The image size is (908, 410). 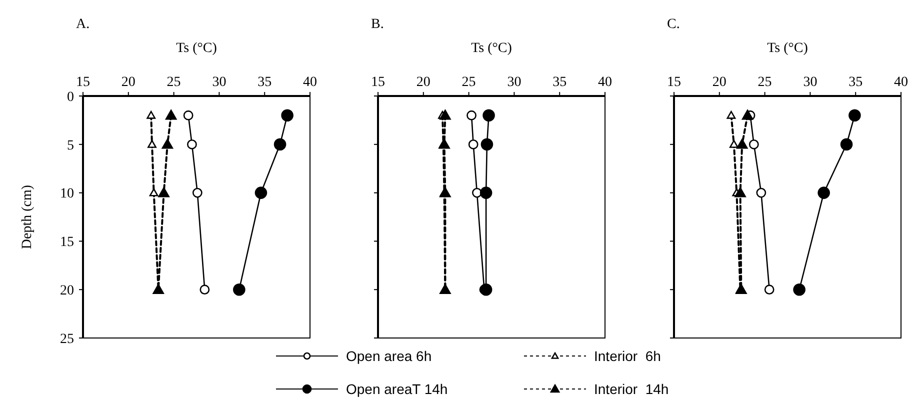 What do you see at coordinates (627, 356) in the screenshot?
I see `legend-label: Interior 6h` at bounding box center [627, 356].